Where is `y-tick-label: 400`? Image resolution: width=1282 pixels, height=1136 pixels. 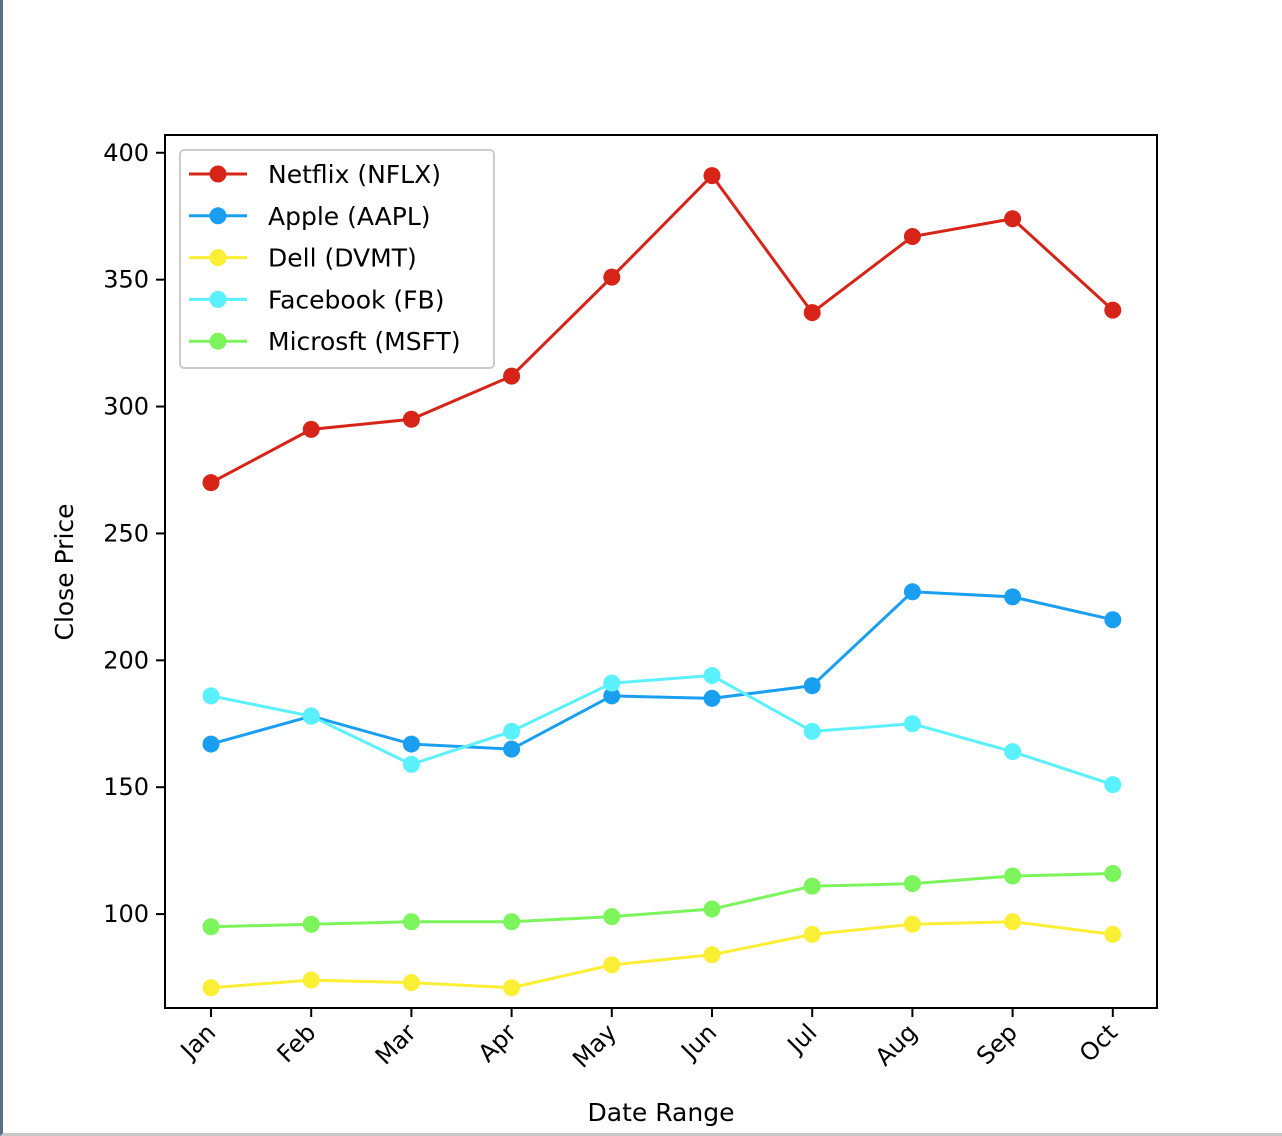
y-tick-label: 400 is located at coordinates (126, 153).